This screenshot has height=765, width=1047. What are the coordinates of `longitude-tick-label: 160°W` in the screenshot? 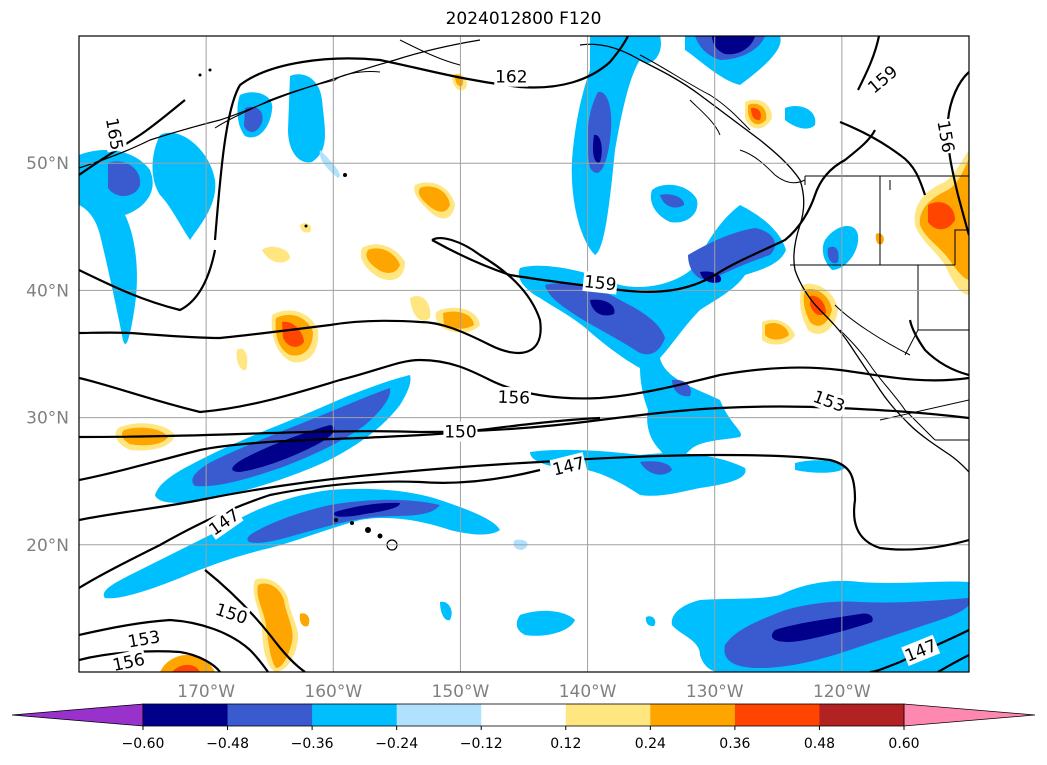 It's located at (333, 692).